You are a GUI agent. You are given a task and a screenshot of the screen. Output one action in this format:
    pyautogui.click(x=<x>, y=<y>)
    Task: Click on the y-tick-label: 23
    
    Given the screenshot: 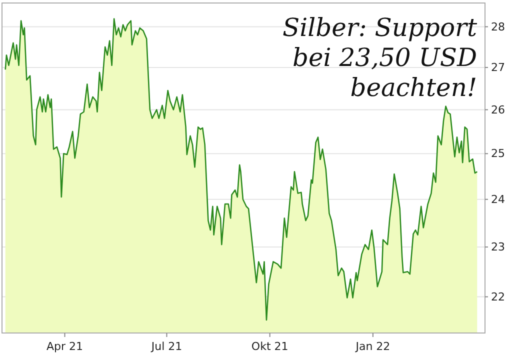 What is the action you would take?
    pyautogui.click(x=498, y=247)
    